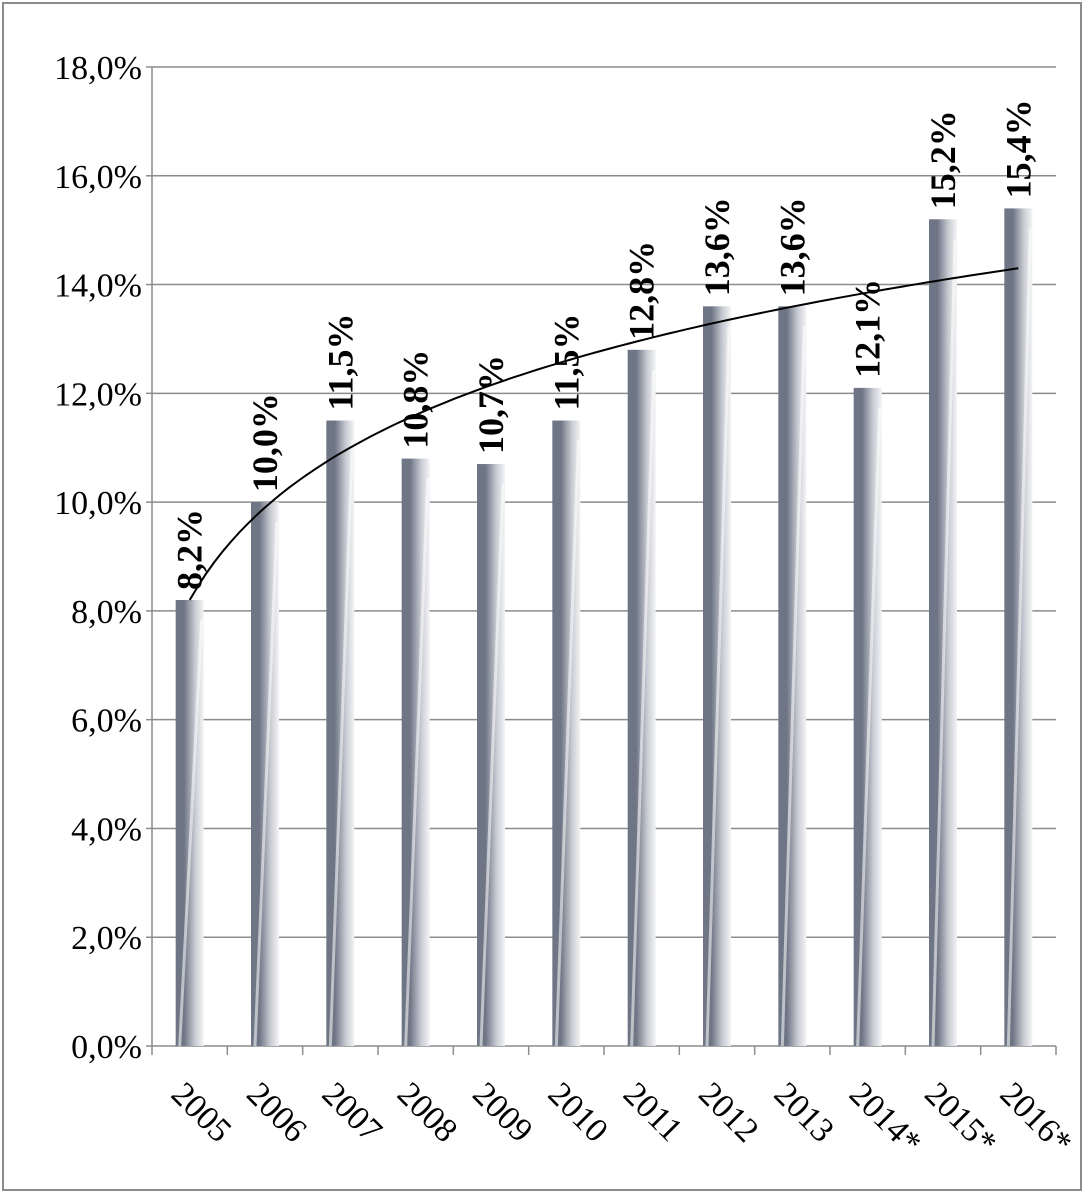  Describe the element at coordinates (960, 1118) in the screenshot. I see `x-tick-label: 2015*` at that location.